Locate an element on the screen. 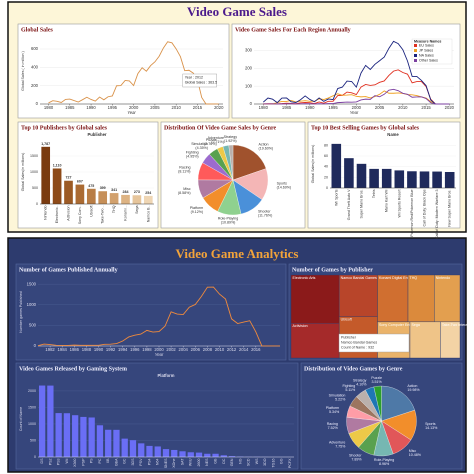 The height and width of the screenshot is (474, 474). x-tick-label: 1986 is located at coordinates (75, 349).